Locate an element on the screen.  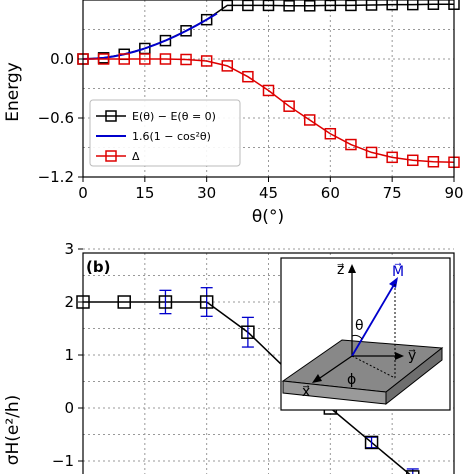
x-tick-label-1: 15 is located at coordinates (144, 193).